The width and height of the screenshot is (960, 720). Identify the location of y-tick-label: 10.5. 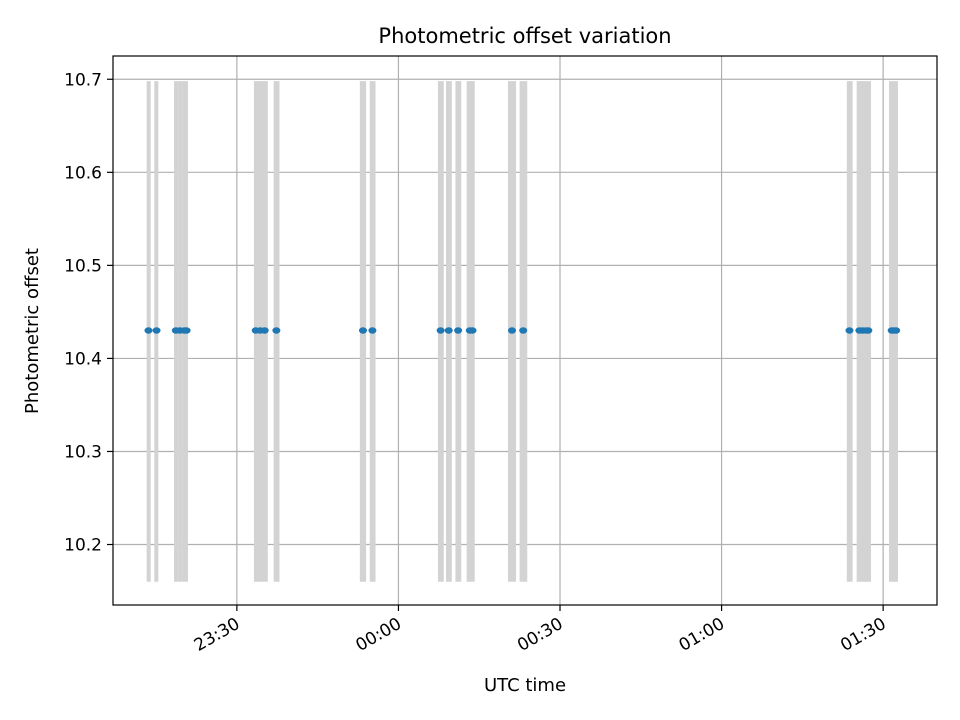
(83, 266).